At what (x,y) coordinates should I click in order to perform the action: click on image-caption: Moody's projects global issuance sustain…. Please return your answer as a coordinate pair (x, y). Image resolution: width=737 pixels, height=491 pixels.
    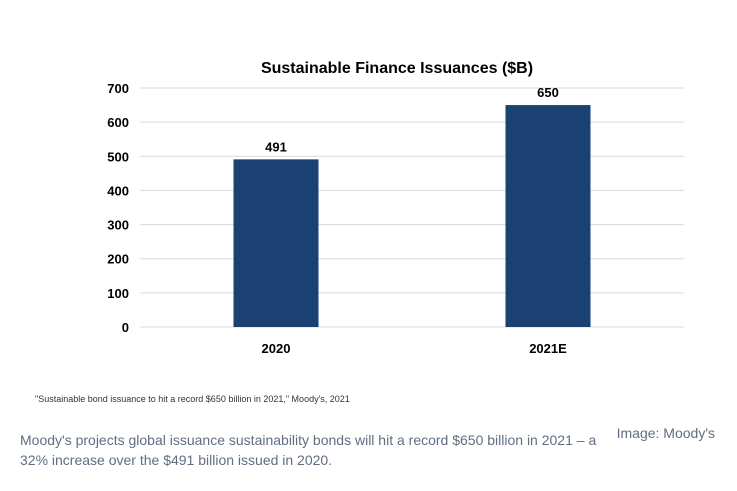
    Looking at the image, I should click on (308, 450).